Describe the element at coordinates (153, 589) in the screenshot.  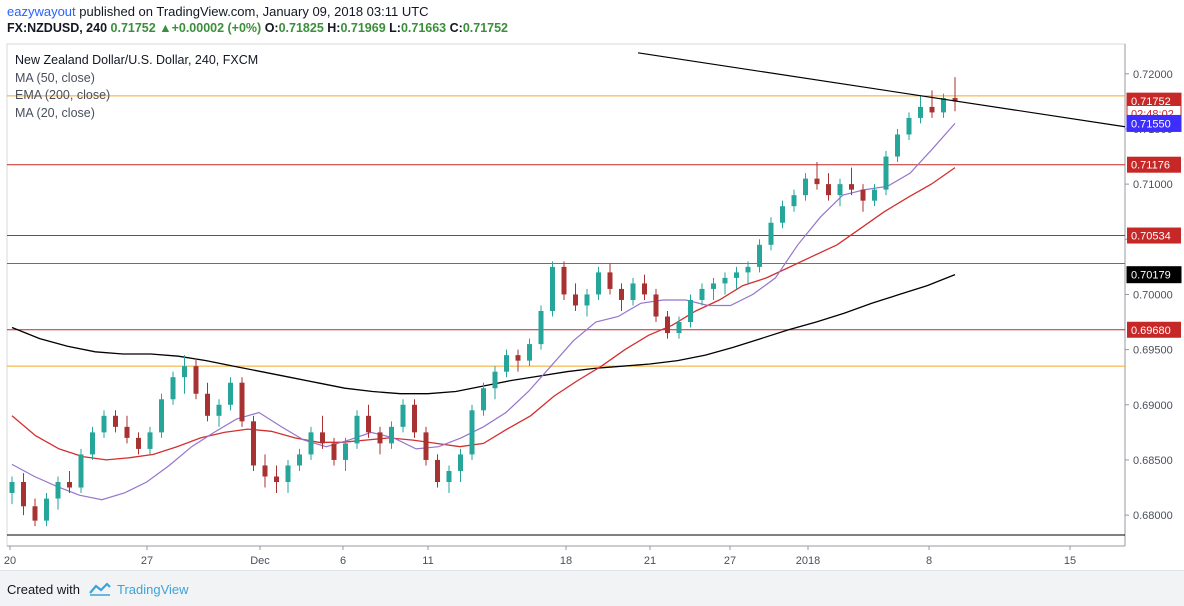
I see `tradingview-link: TradingView` at that location.